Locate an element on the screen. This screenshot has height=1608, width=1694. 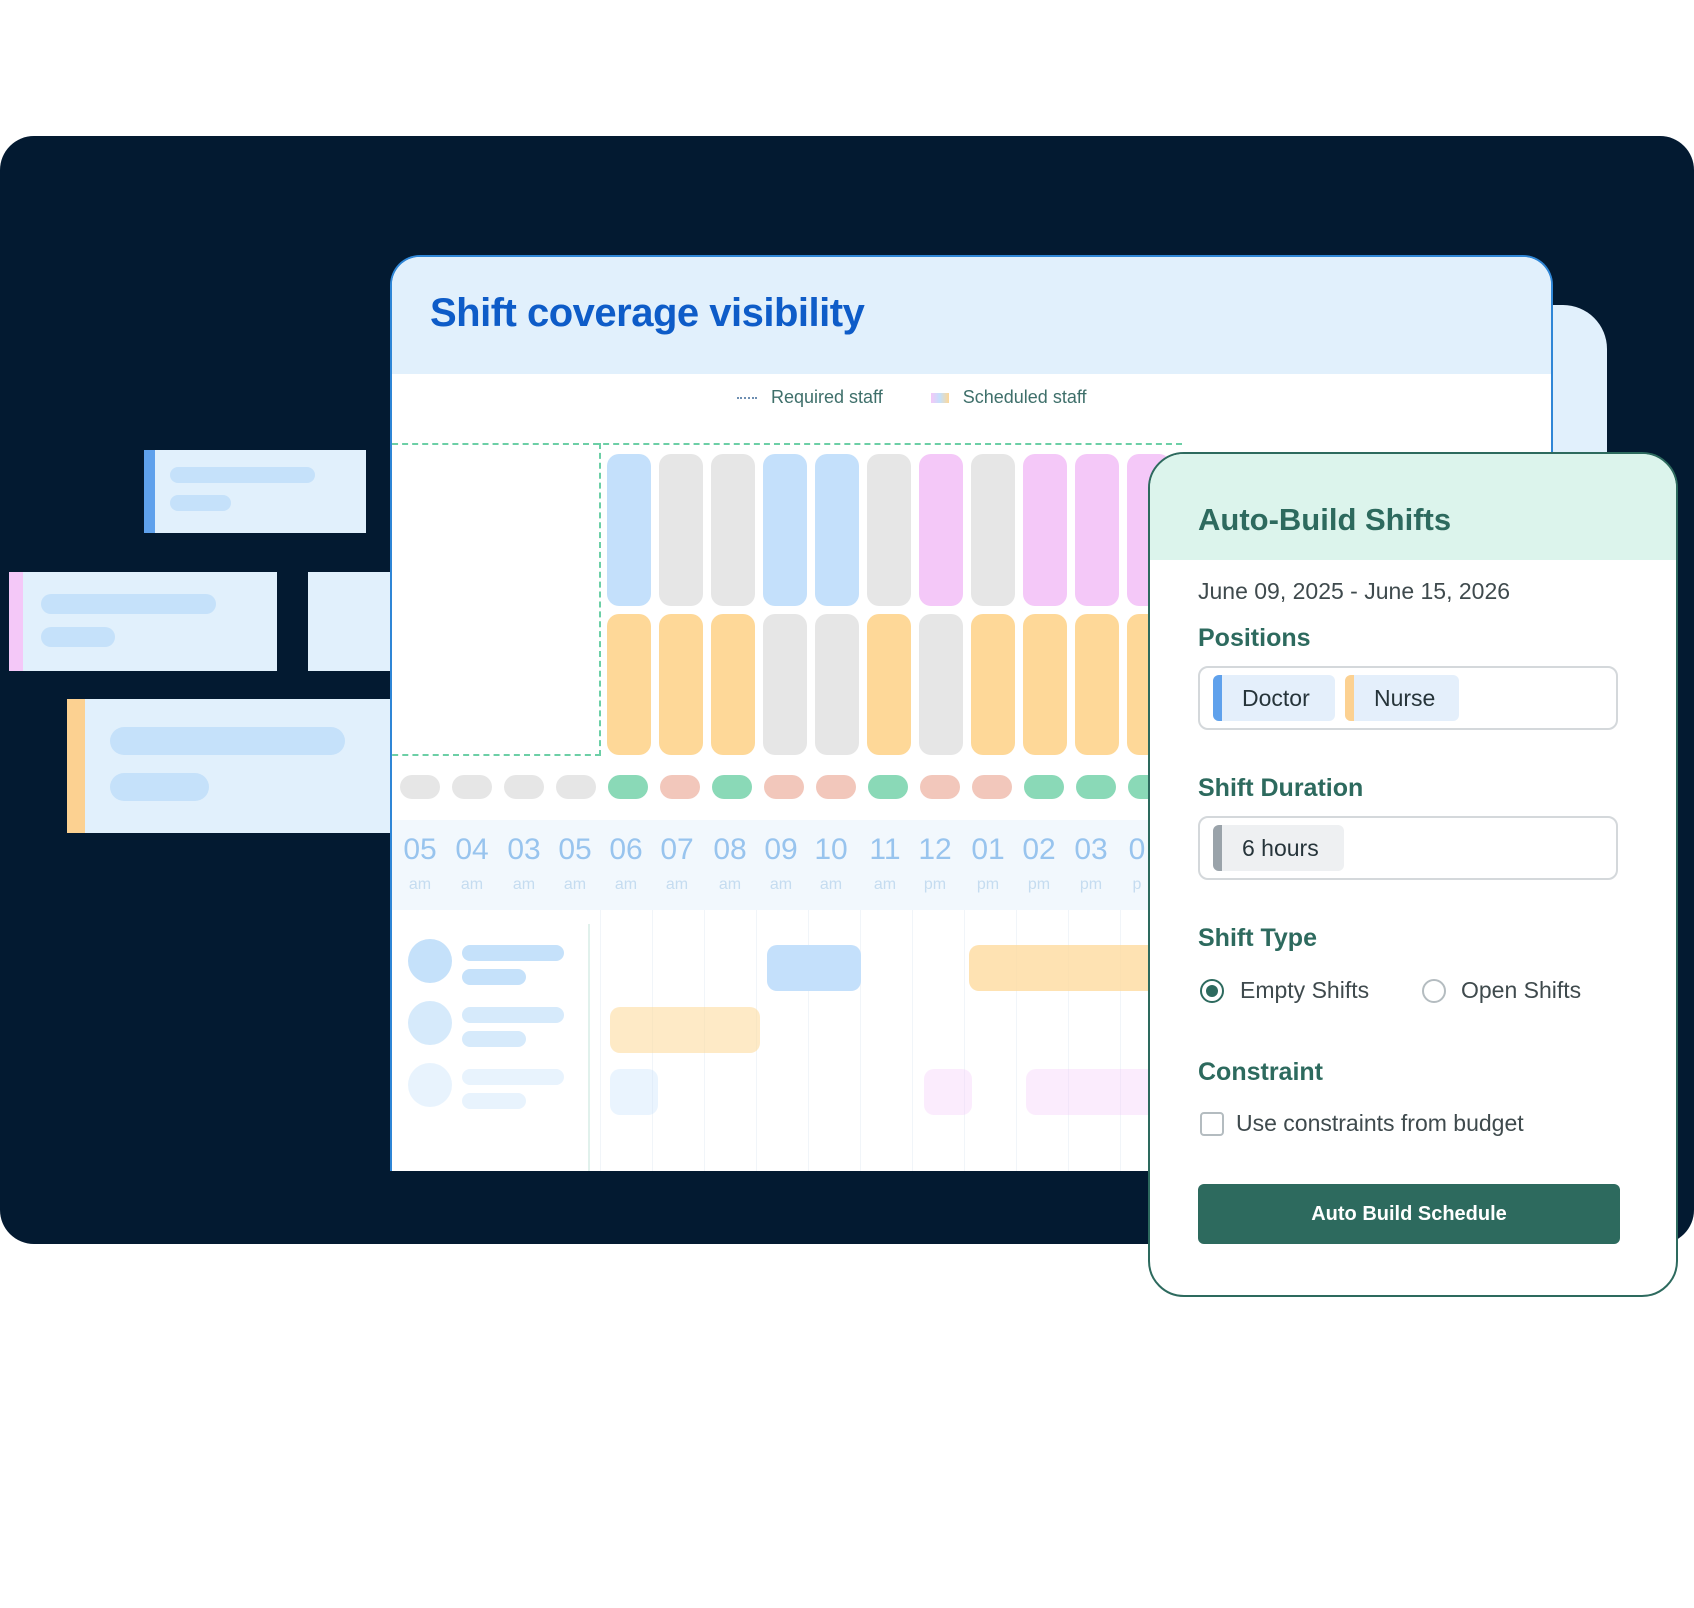
empty-shifts-radio is located at coordinates (1212, 991).